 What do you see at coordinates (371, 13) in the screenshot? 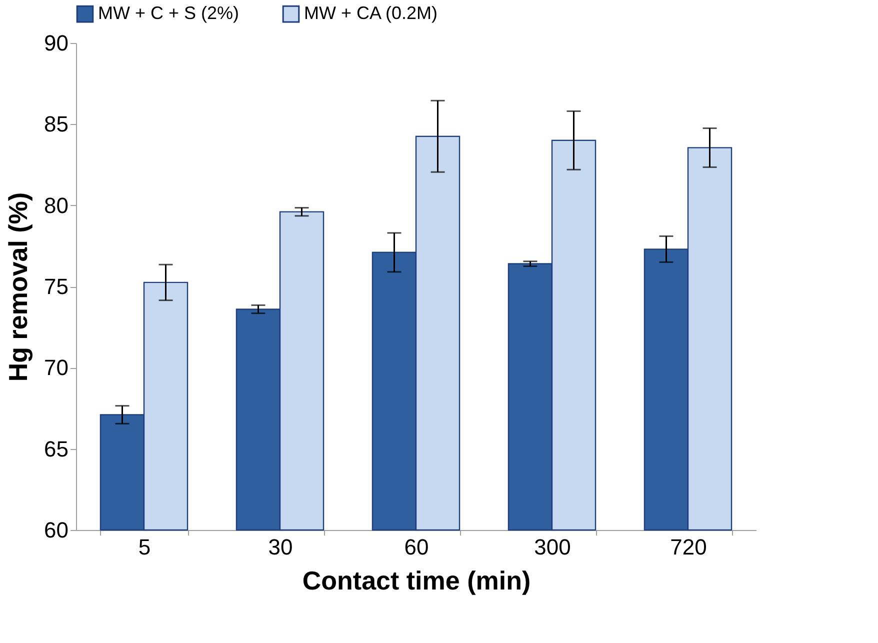
I see `legend-label: MW + CA (0.2M)` at bounding box center [371, 13].